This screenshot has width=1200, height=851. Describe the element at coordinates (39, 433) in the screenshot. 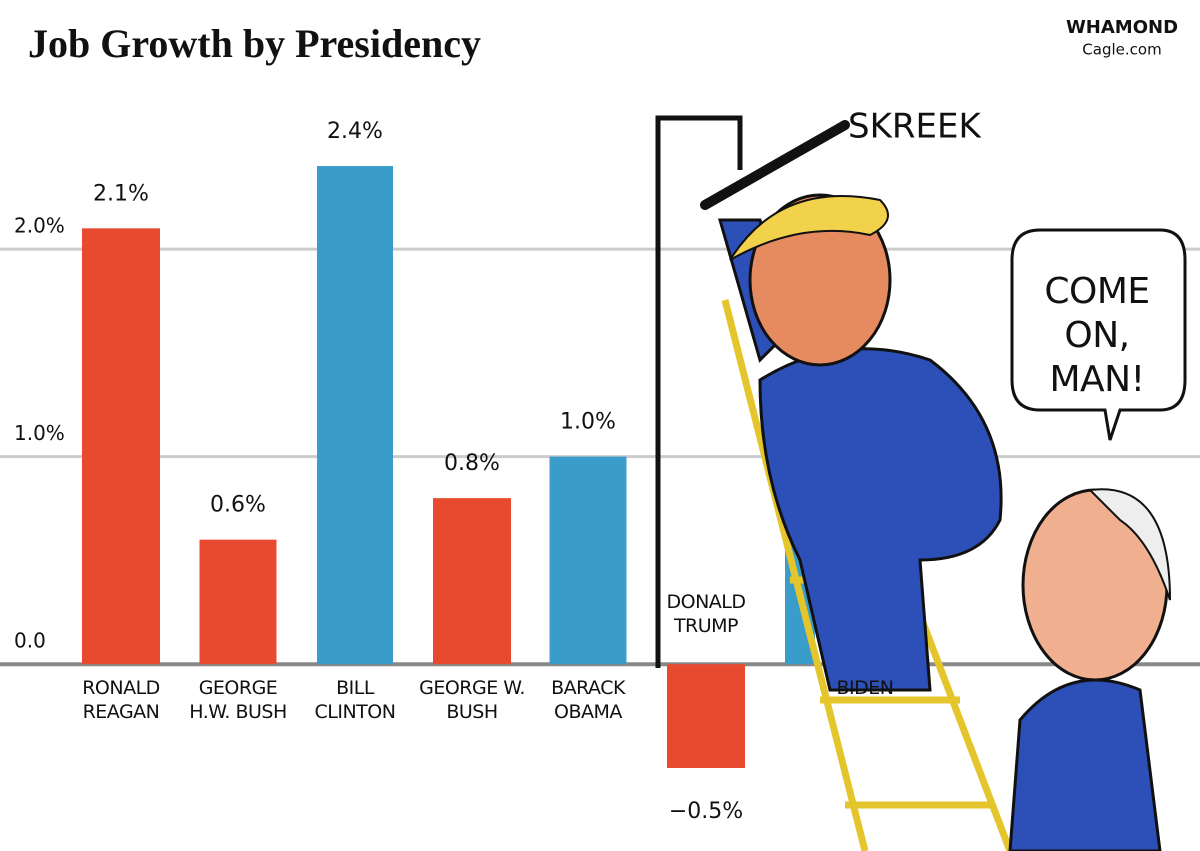

I see `y-tick-label: 1.0%` at that location.